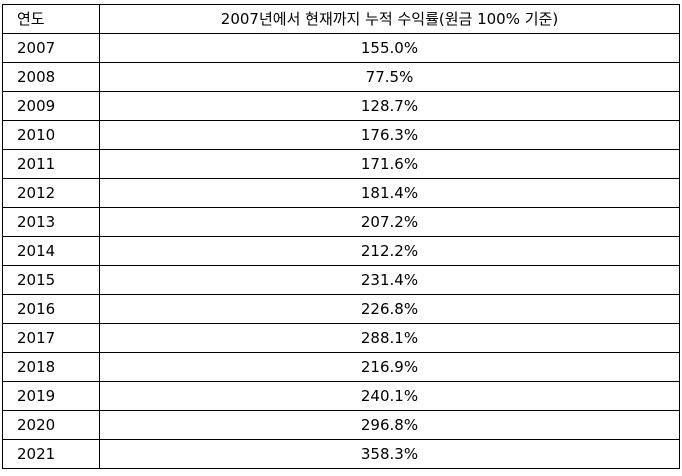  I want to click on header-row: 연도 2007년에서 현재까지 누적 수익률(원금 100% 기준), so click(341, 19).